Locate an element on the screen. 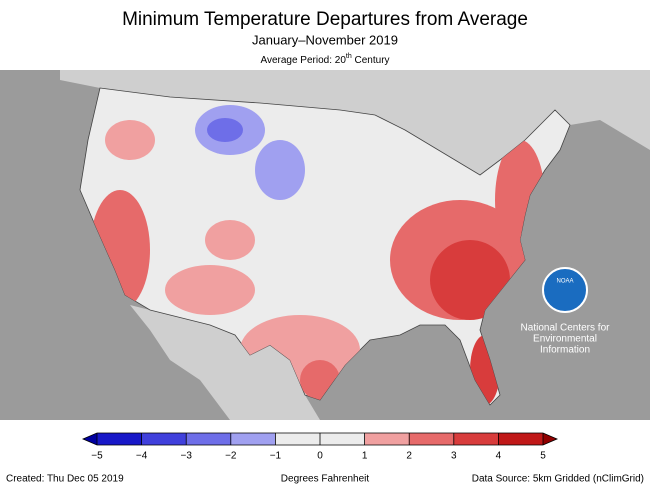  period-sup: th is located at coordinates (349, 56).